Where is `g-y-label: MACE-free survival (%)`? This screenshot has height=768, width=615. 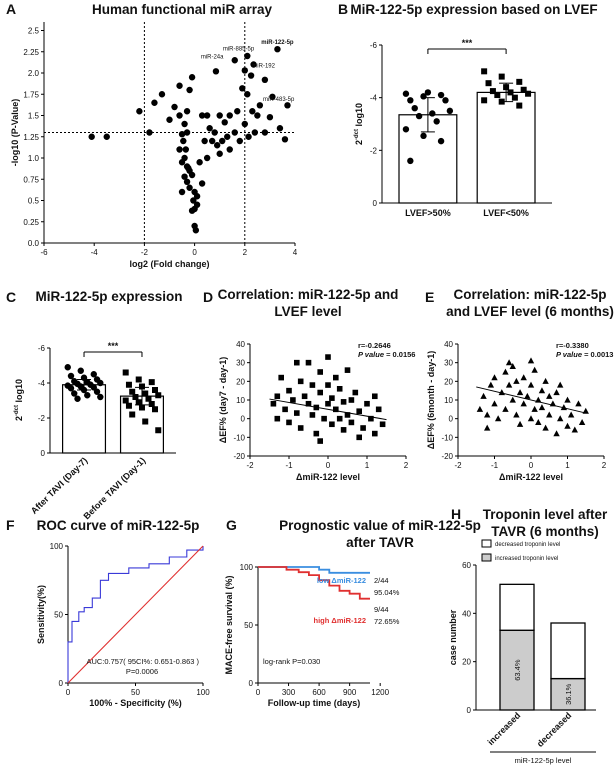 g-y-label: MACE-free survival (%) is located at coordinates (229, 624).